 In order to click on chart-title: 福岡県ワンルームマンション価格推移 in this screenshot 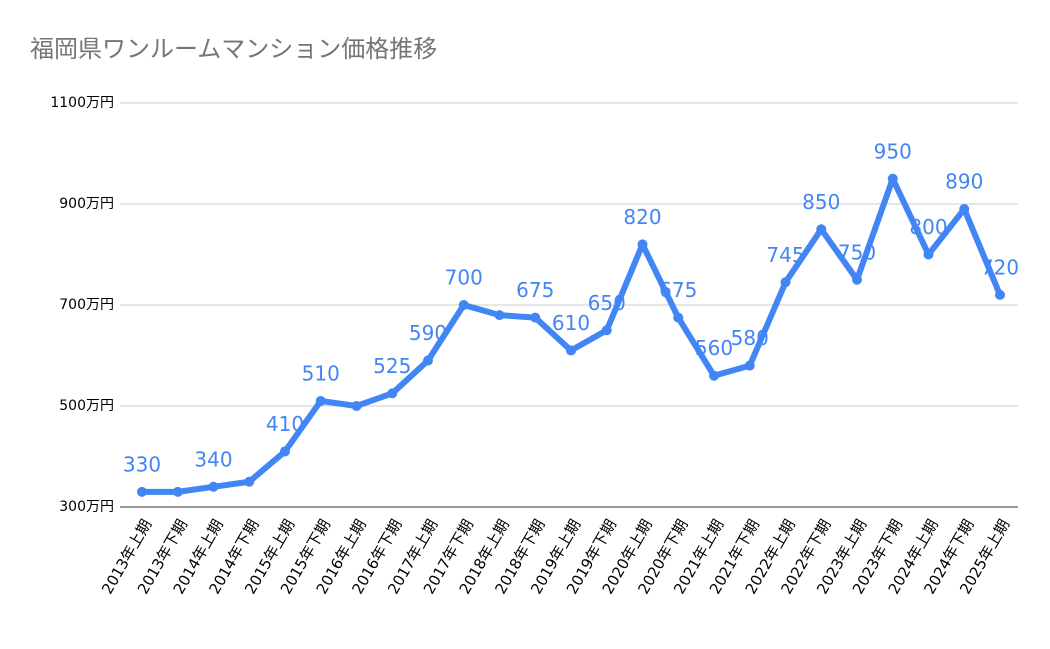, I will do `click(233, 49)`.